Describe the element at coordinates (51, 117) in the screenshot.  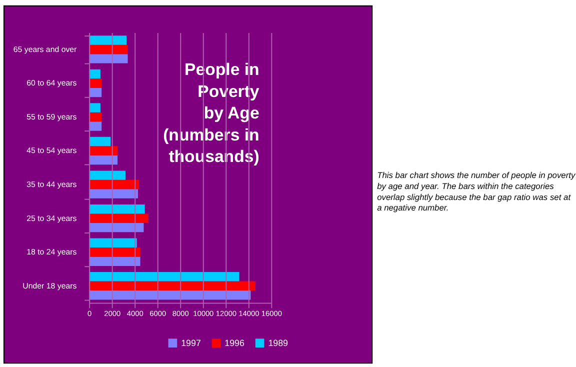
I see `y-tick-label: 55 to 59 years` at that location.